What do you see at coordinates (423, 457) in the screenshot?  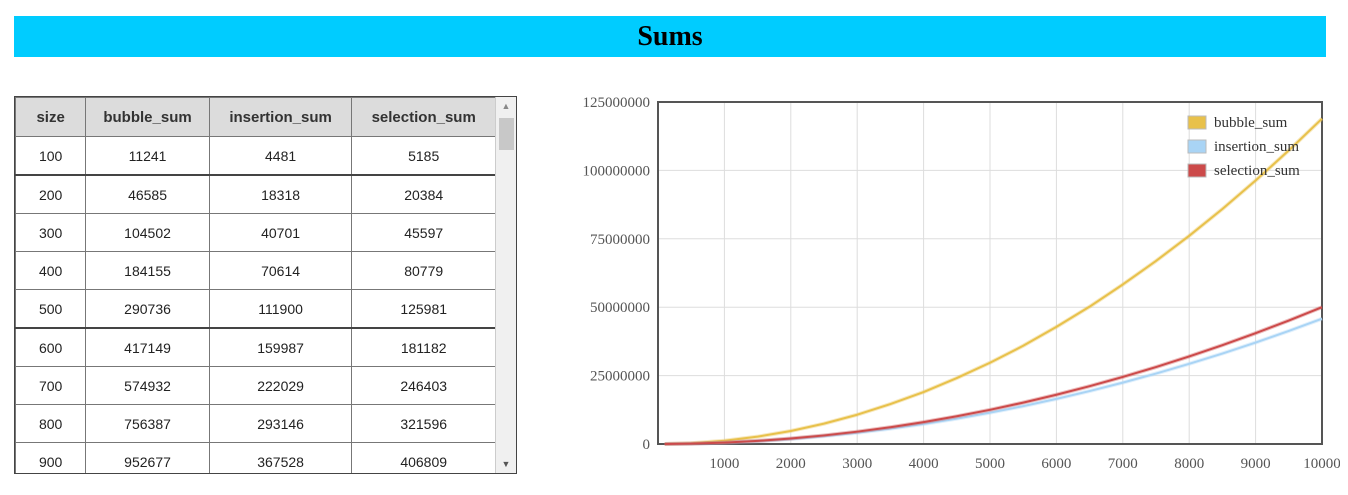 I see `table-cell: 406809` at bounding box center [423, 457].